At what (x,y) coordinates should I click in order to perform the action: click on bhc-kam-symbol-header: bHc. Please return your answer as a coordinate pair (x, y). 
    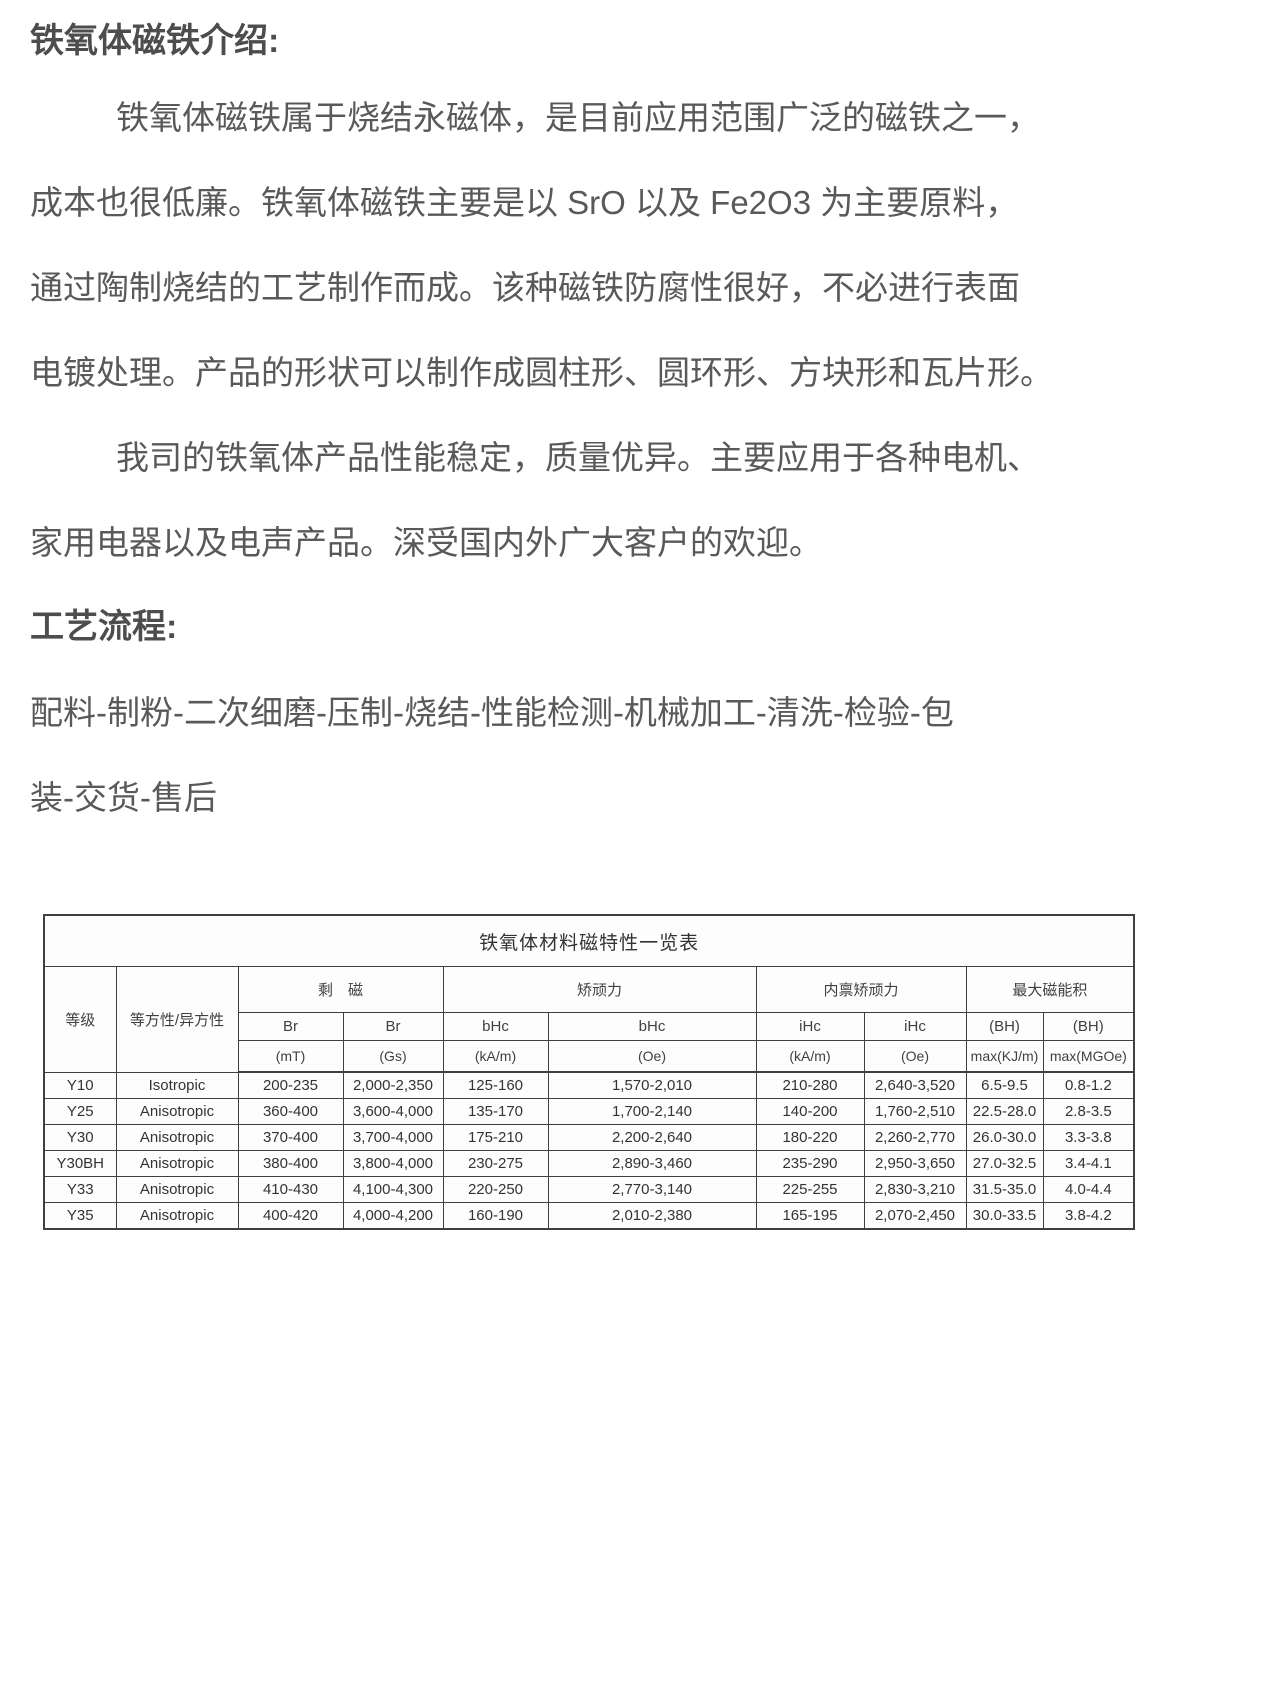
    Looking at the image, I should click on (495, 1026).